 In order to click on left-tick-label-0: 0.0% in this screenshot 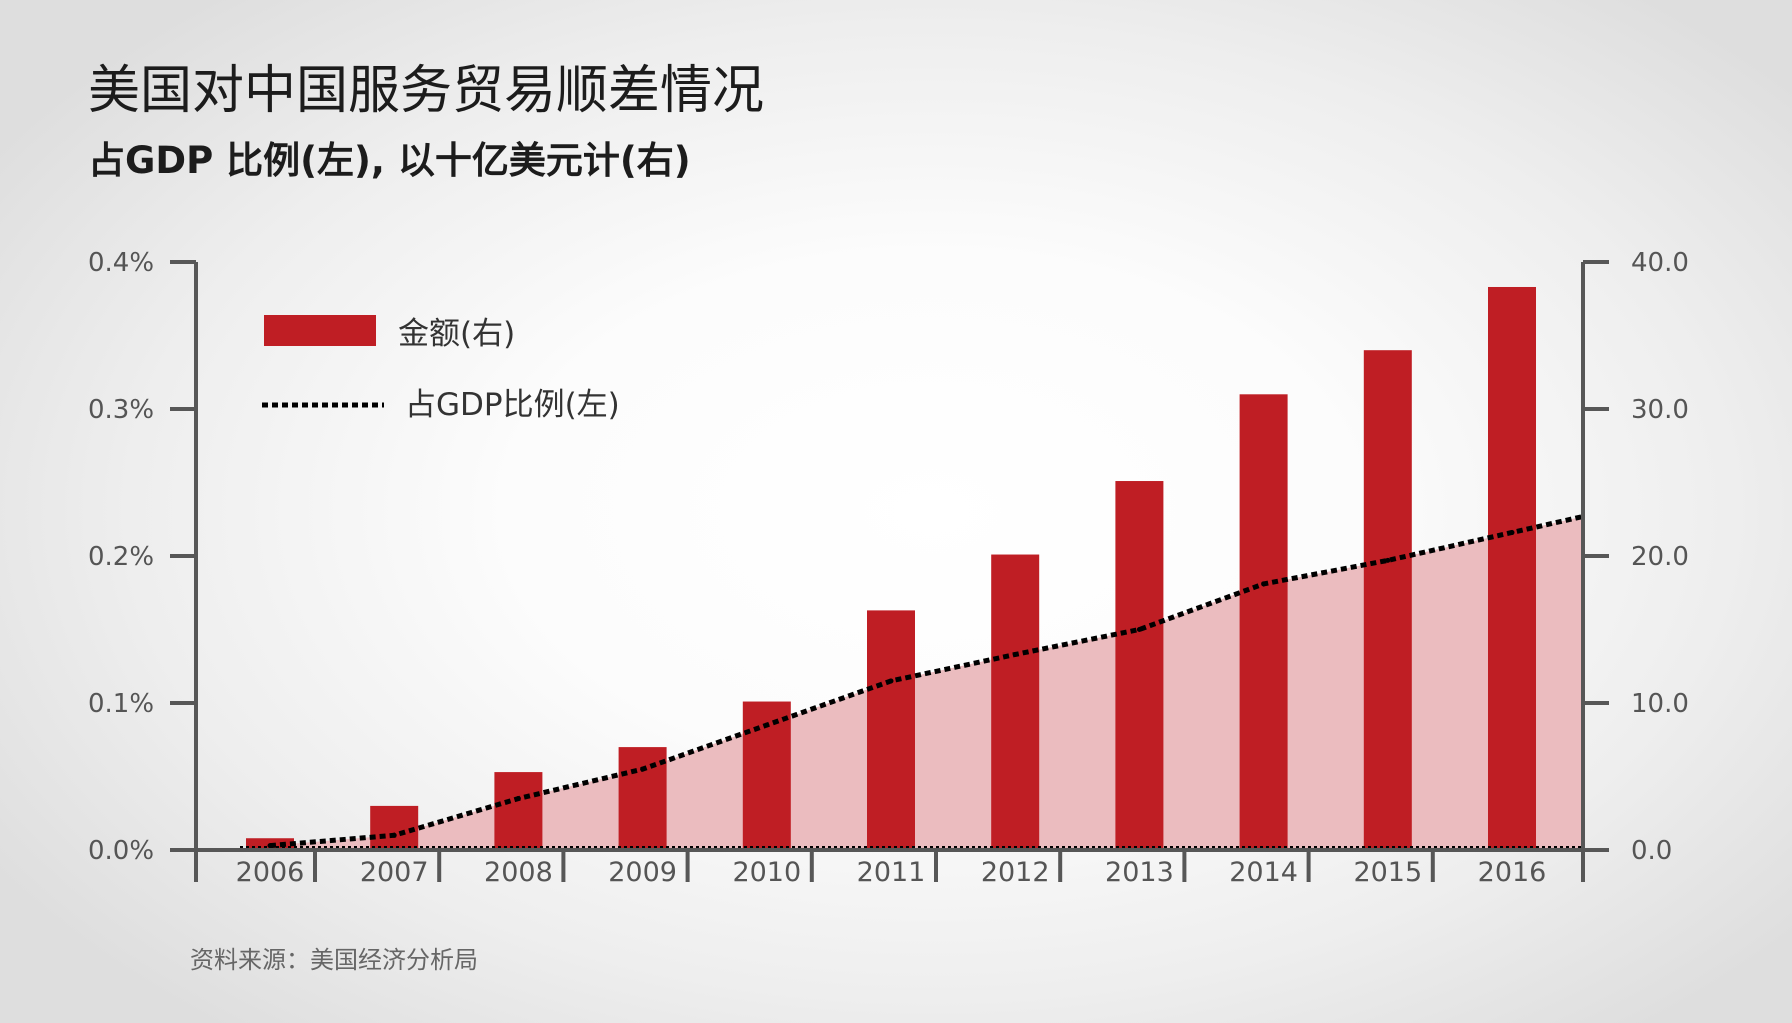, I will do `click(121, 851)`.